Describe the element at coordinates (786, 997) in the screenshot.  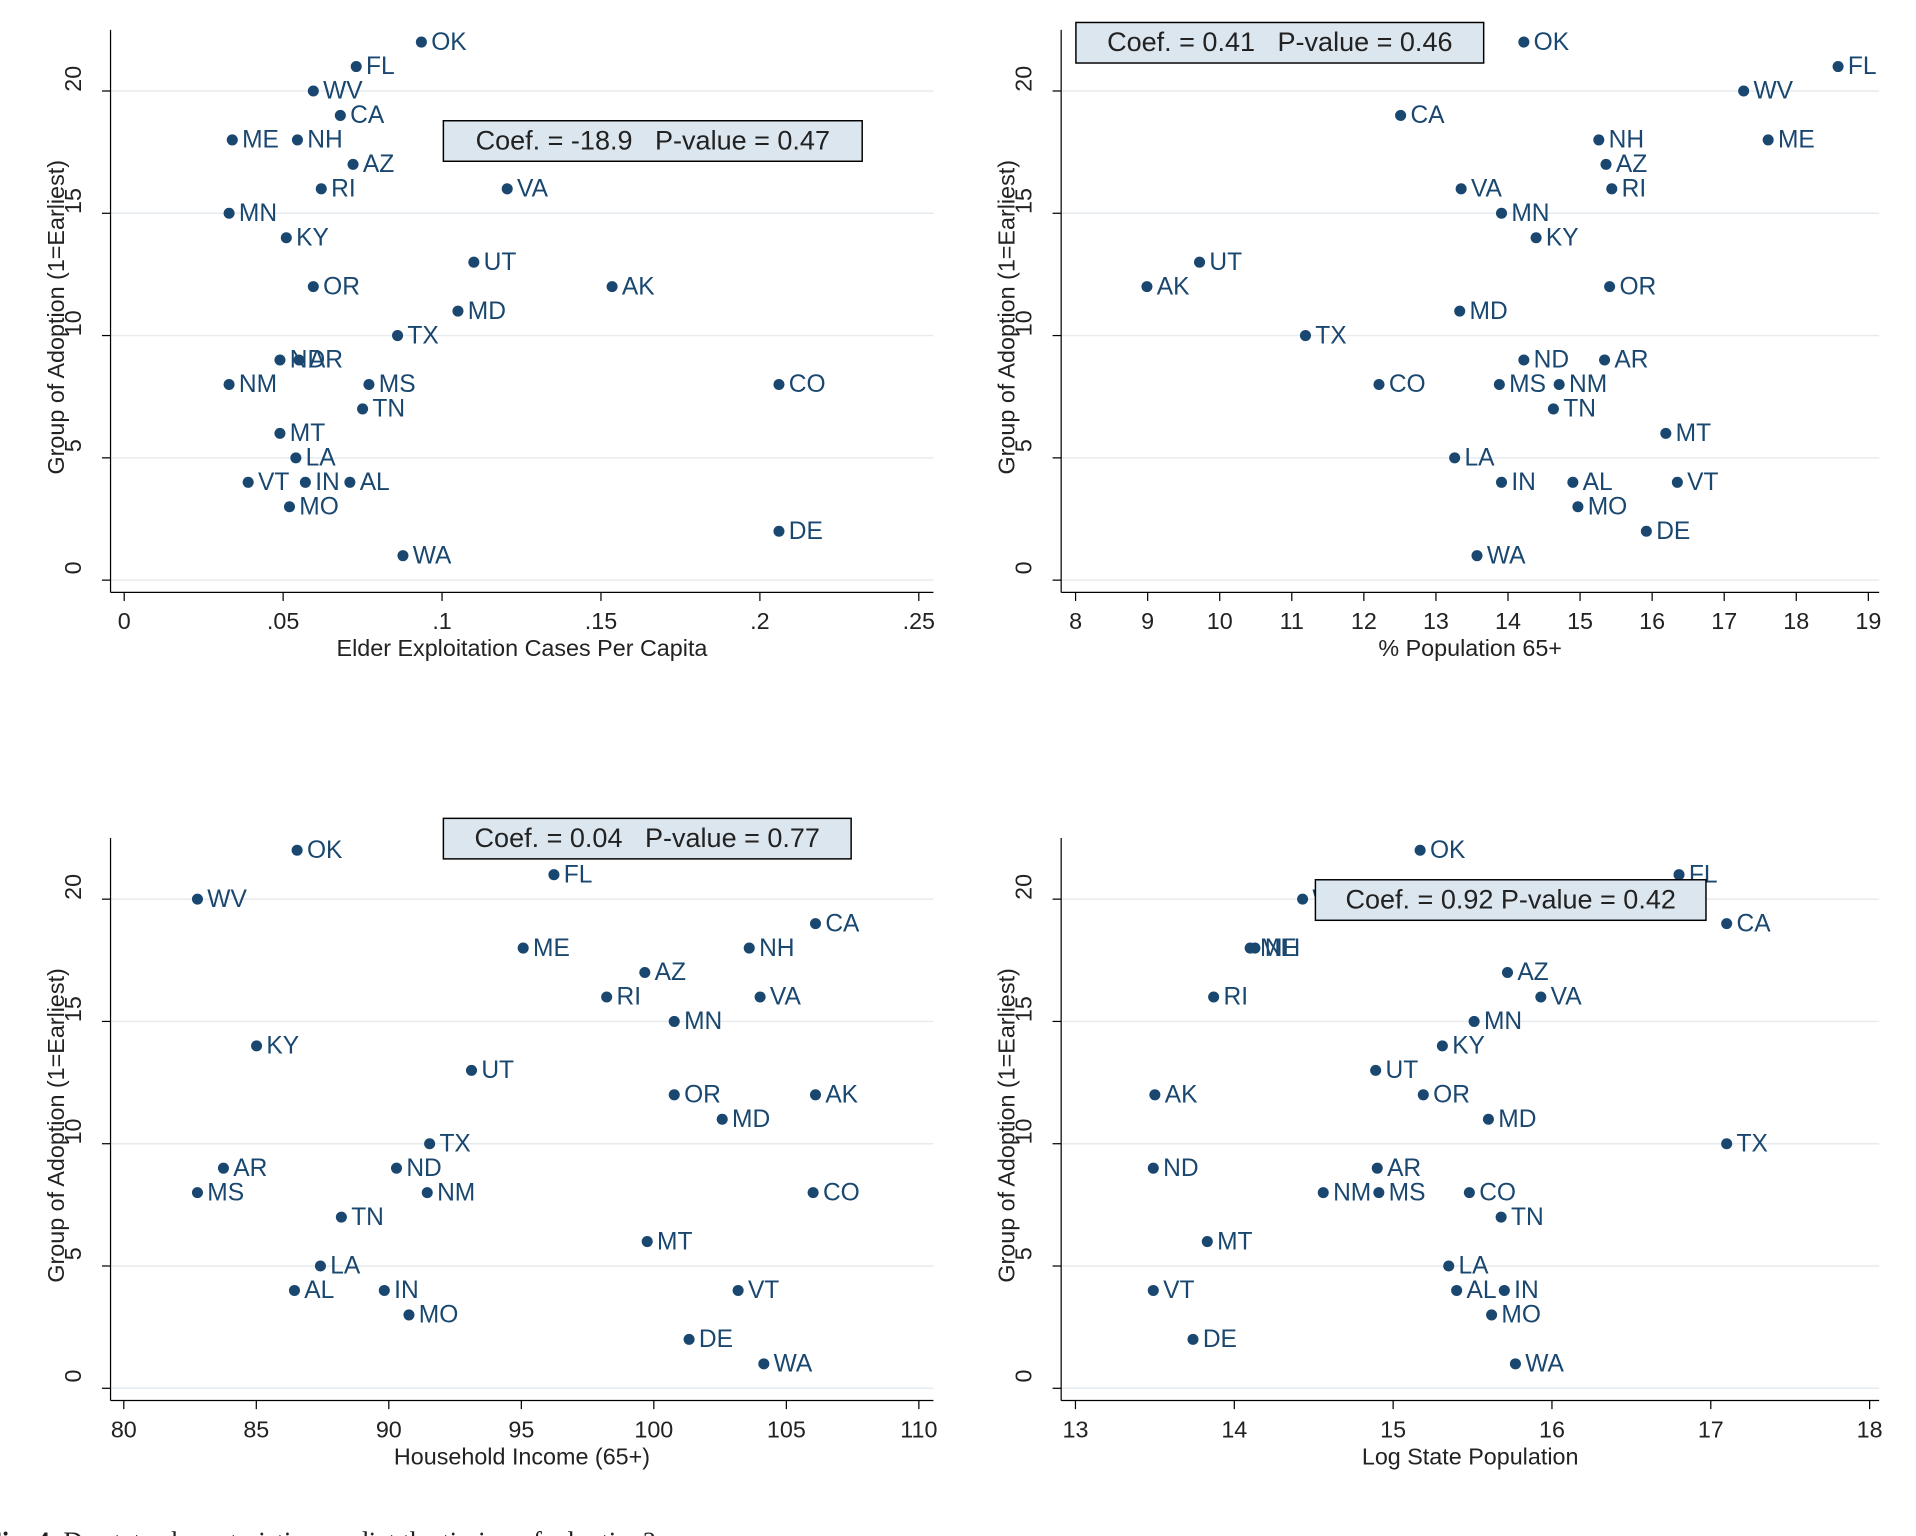
I see `point-label: VA` at that location.